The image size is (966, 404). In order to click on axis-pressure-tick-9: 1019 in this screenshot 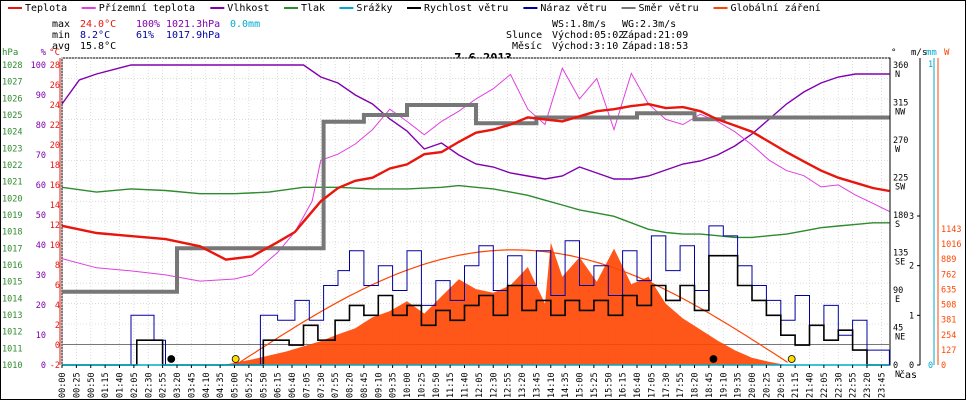, I will do `click(12, 216)`.